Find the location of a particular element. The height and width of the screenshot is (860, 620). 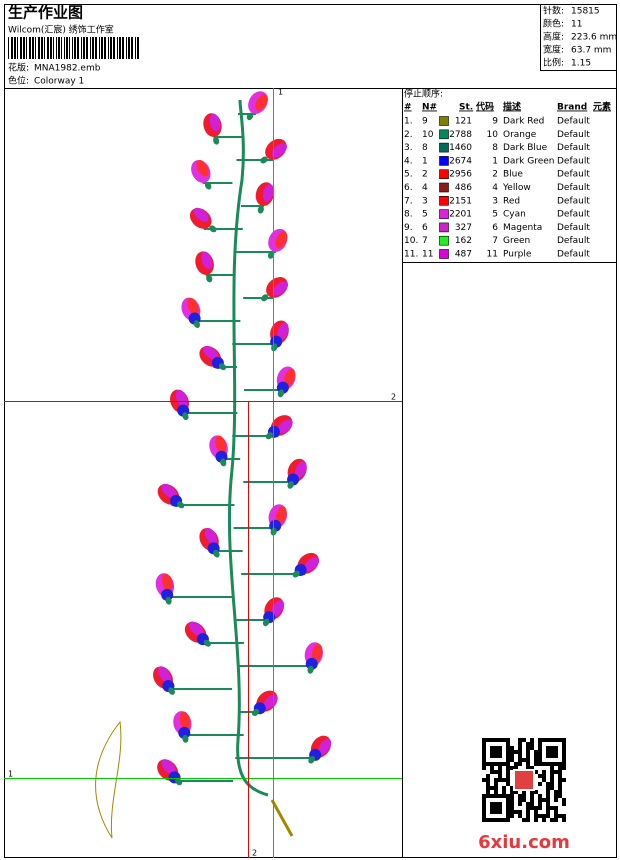

stat-label: 高度: is located at coordinates (553, 37).